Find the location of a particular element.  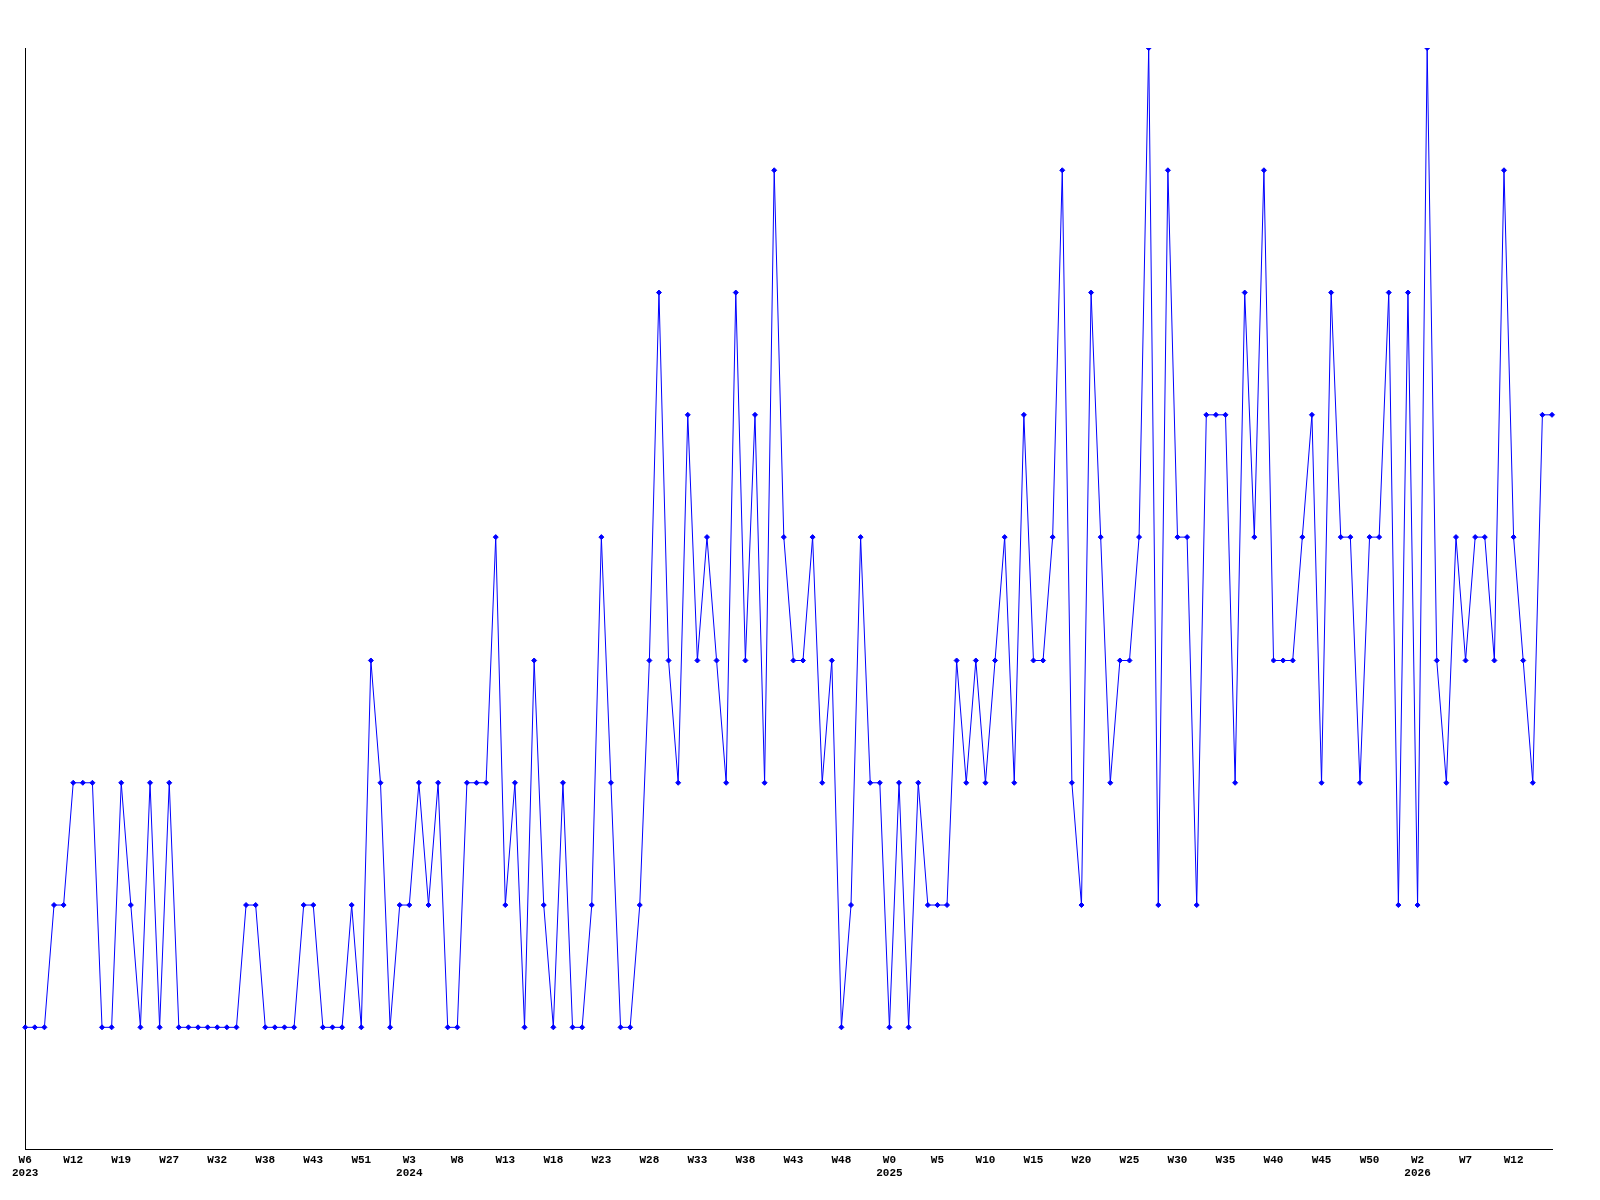

x-tick-label: W28 is located at coordinates (649, 1159).